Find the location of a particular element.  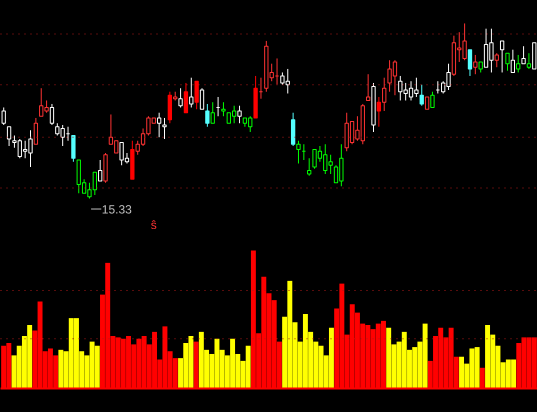

text: ŝ is located at coordinates (153, 225).